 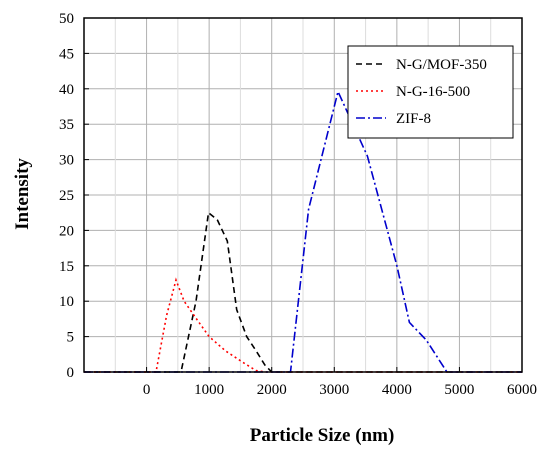 What do you see at coordinates (22, 194) in the screenshot?
I see `y-axis-title: Intensity` at bounding box center [22, 194].